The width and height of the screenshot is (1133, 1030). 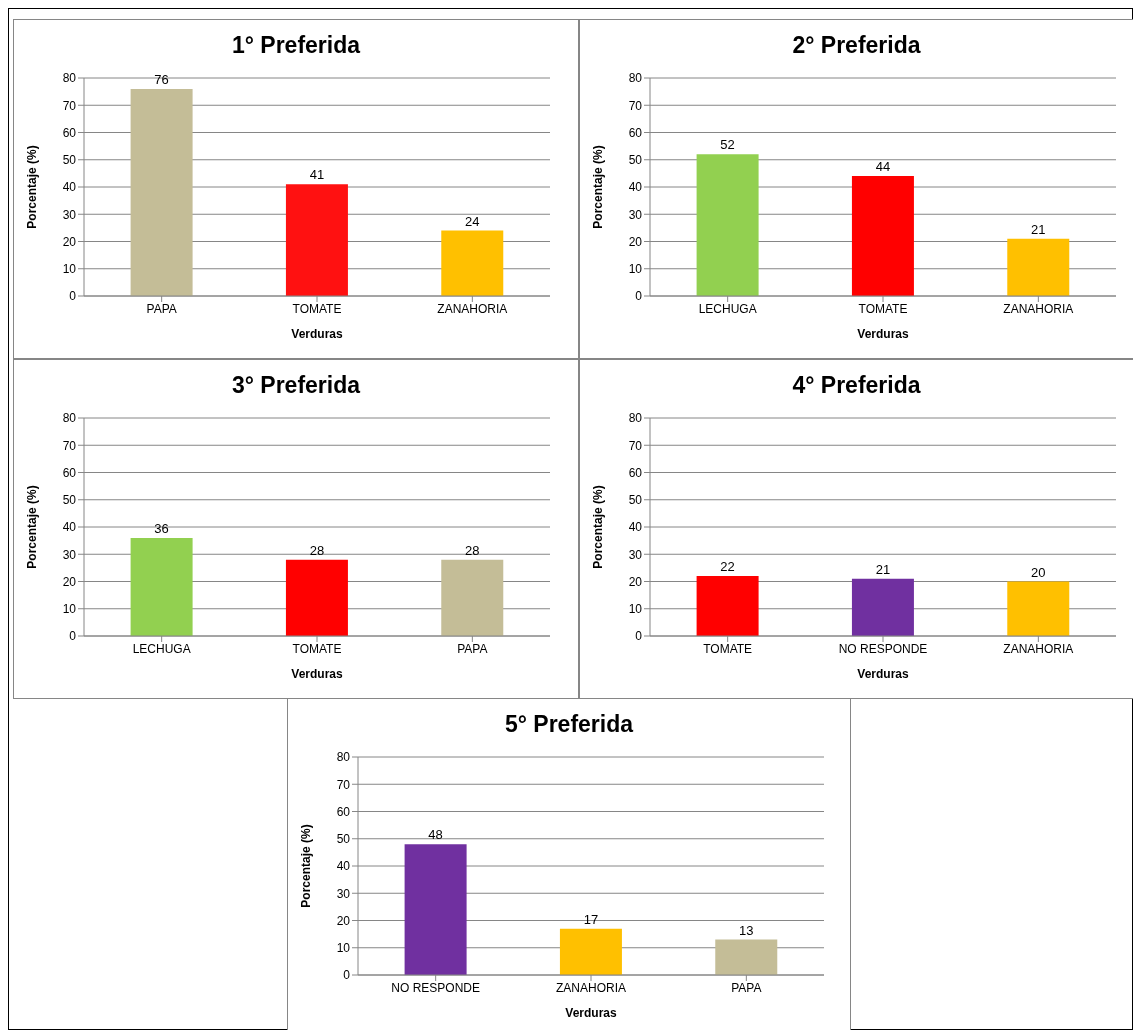 I want to click on data-label: 20, so click(x=1038, y=572).